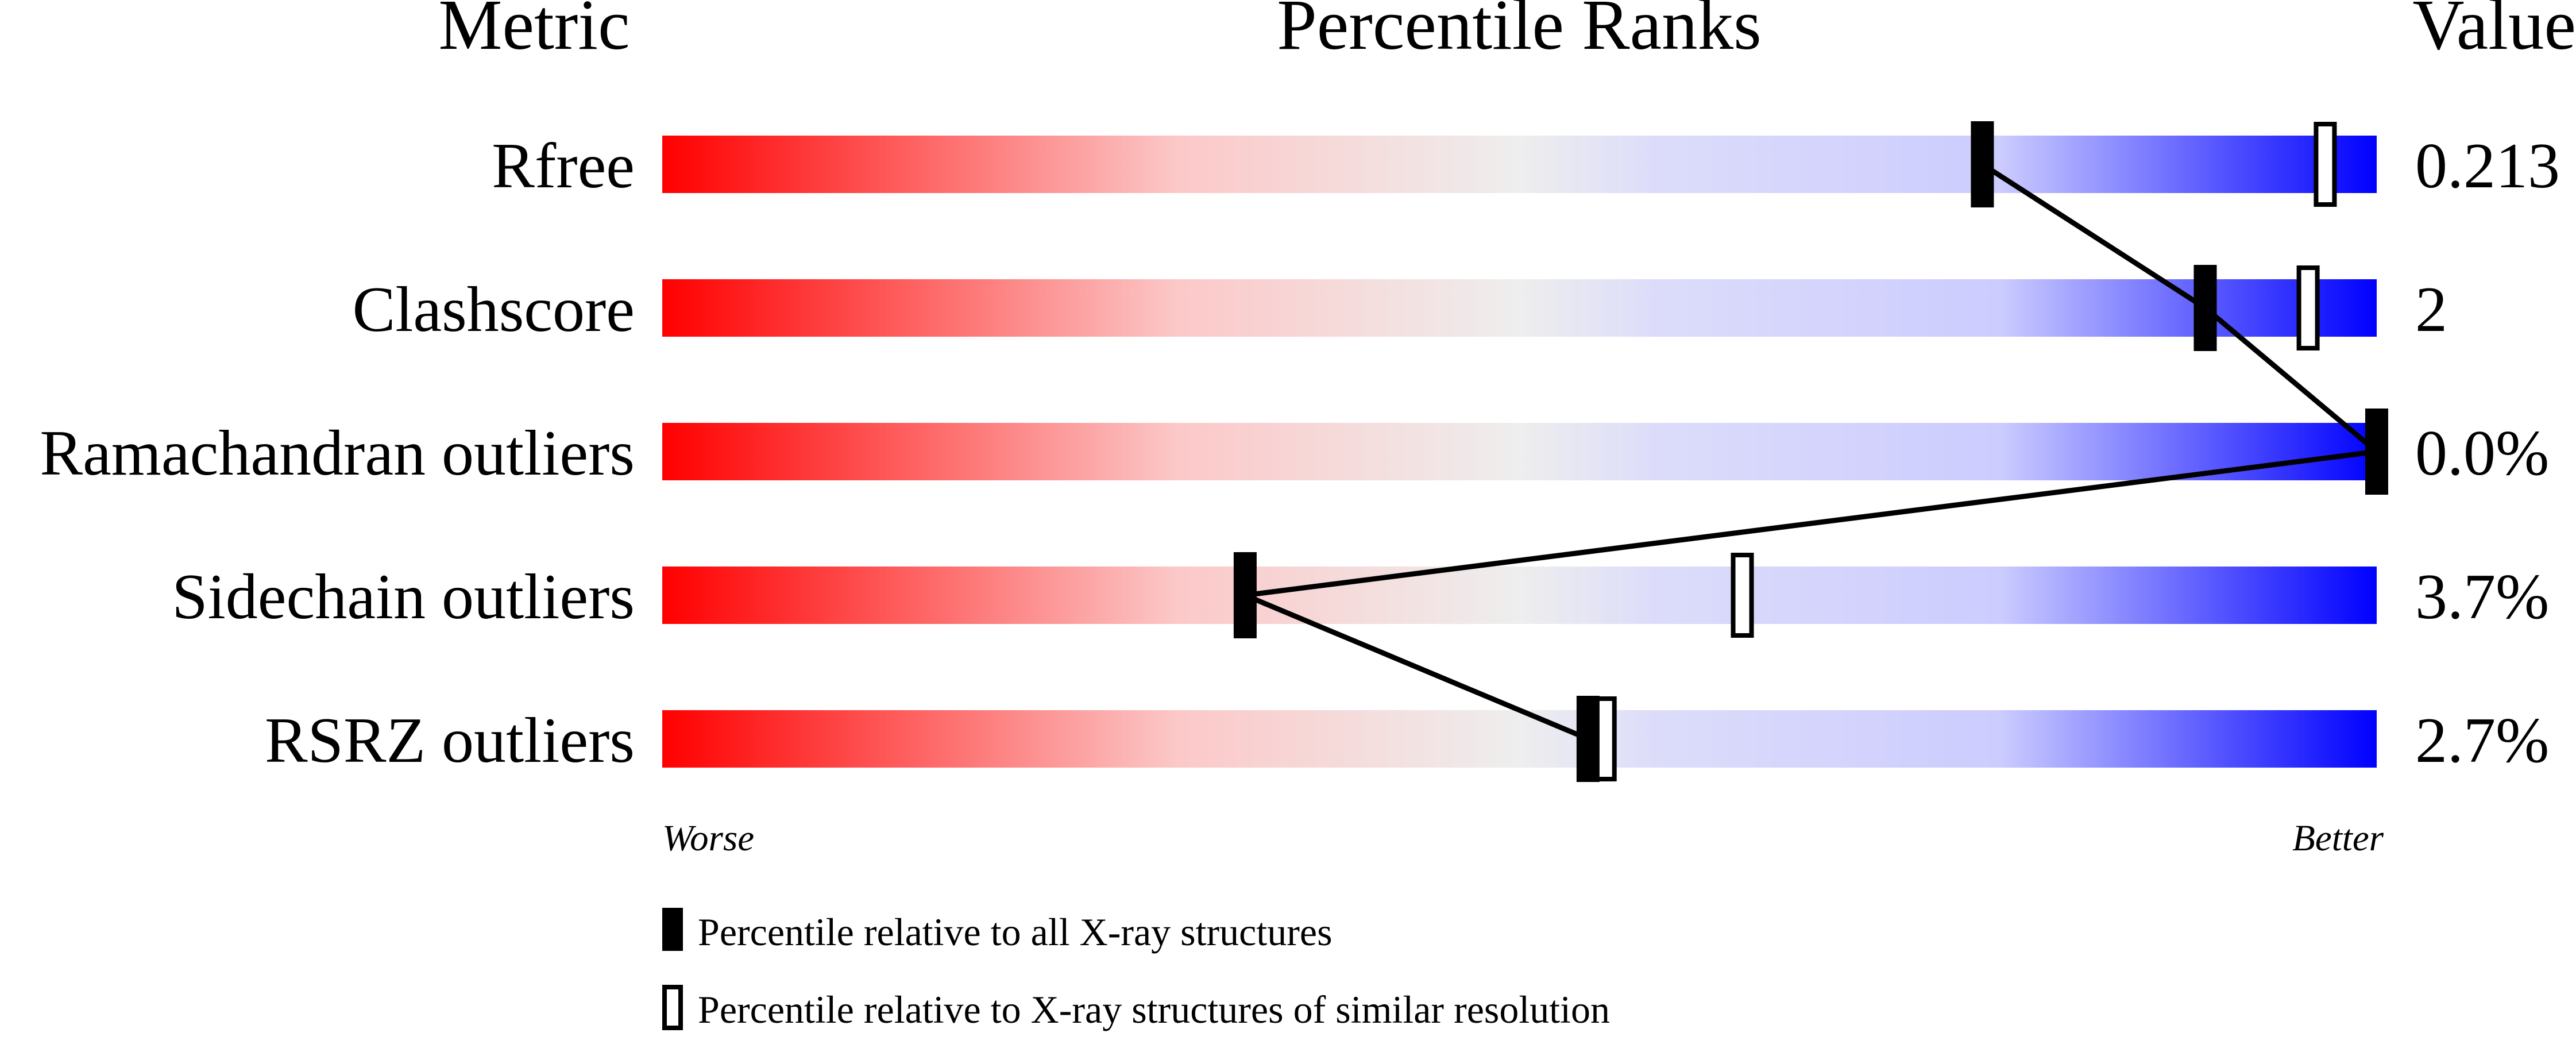 The image size is (2576, 1048). I want to click on metric-value: 2.7%, so click(2482, 740).